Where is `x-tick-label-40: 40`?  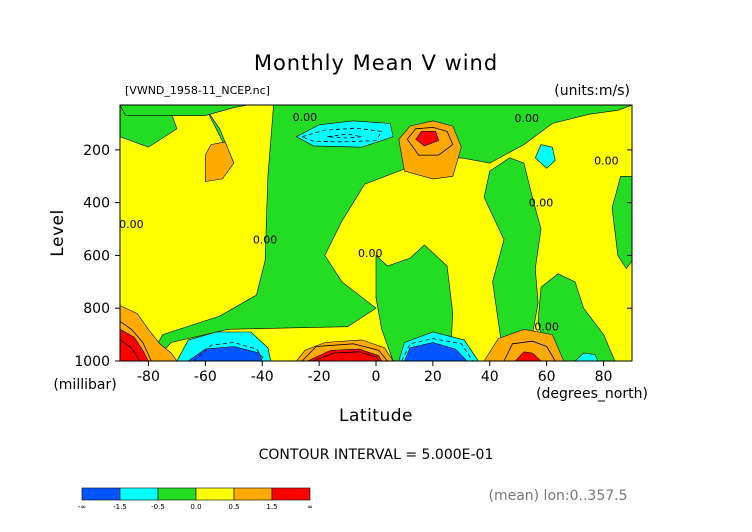
x-tick-label-40: 40 is located at coordinates (490, 377).